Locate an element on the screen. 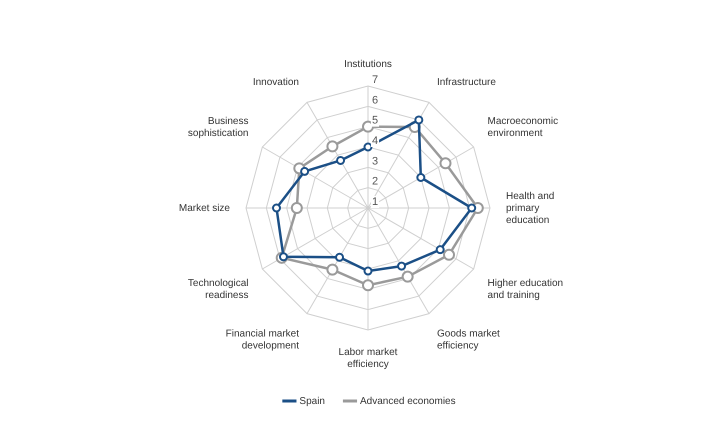 The image size is (710, 434). y-tick-label: 5 is located at coordinates (375, 120).